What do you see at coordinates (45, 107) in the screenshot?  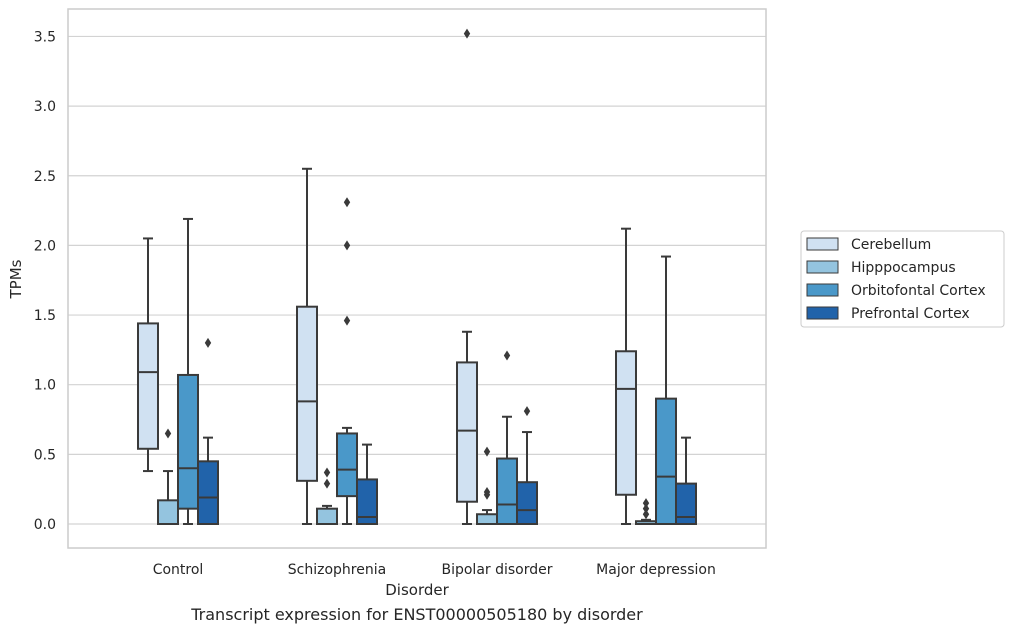 I see `y-tick-label: 3.0` at bounding box center [45, 107].